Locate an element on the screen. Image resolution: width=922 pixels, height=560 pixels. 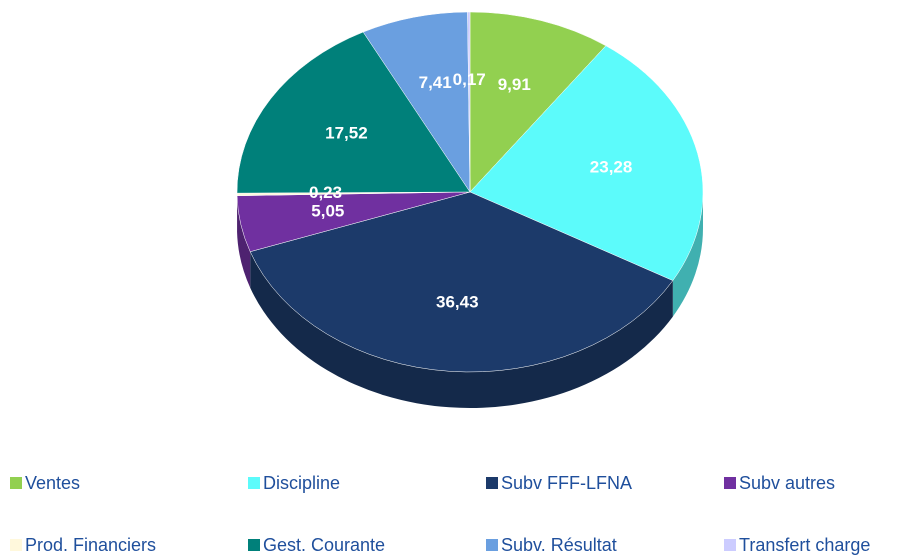
data-label: 17,52 is located at coordinates (346, 133).